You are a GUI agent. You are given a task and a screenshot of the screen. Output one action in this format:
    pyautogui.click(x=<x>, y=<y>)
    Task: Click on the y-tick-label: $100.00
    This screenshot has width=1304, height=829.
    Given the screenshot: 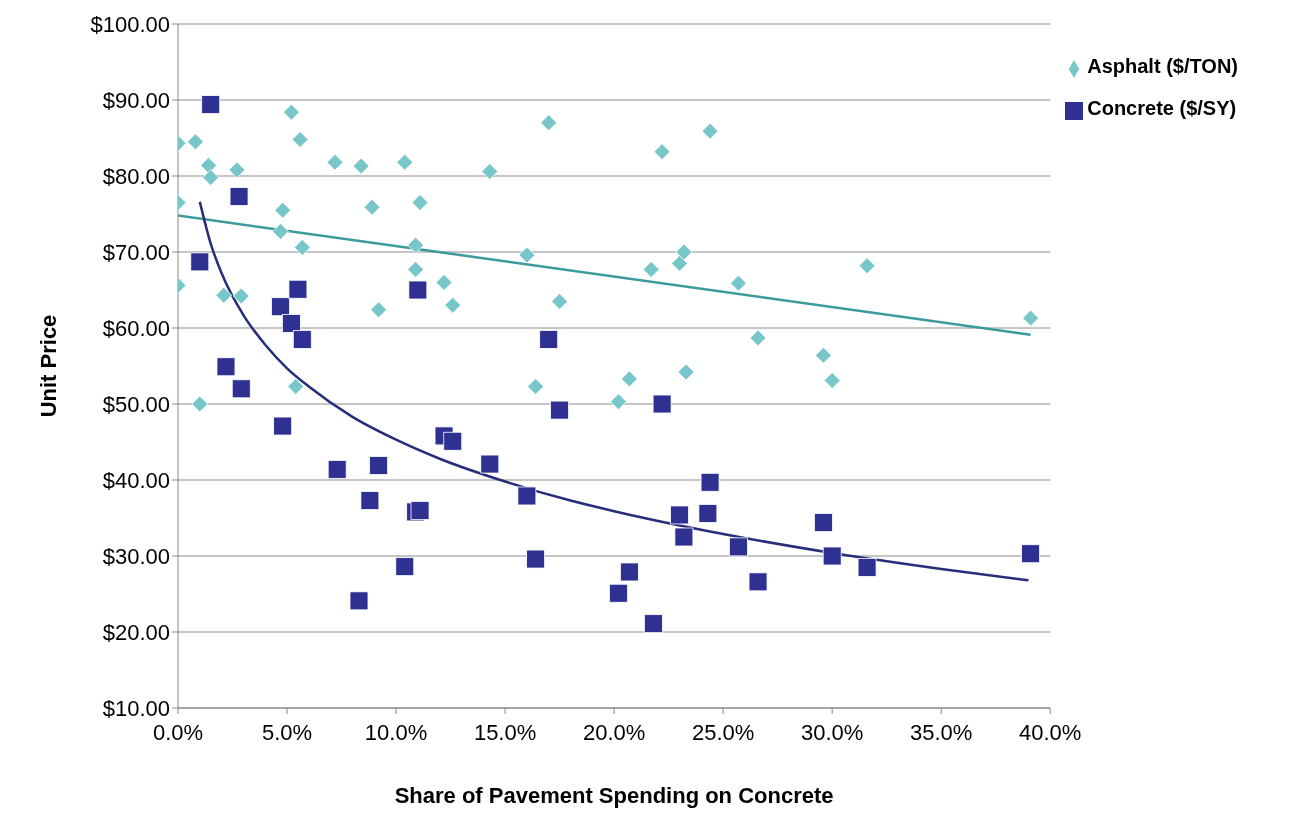 What is the action you would take?
    pyautogui.click(x=130, y=24)
    